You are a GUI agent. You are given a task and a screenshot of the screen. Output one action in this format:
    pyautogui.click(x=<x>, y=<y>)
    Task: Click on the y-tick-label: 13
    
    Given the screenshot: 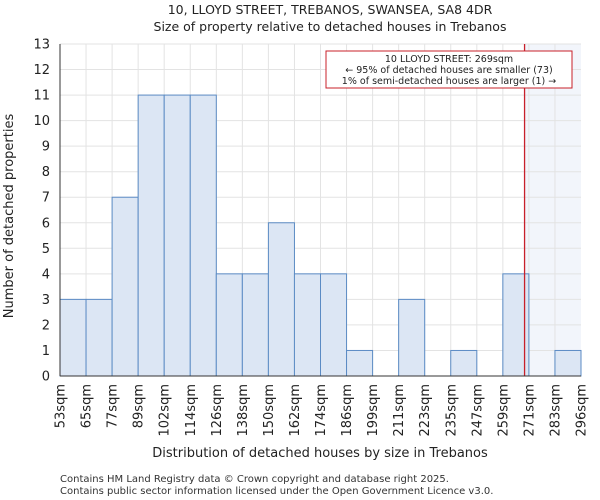 What is the action you would take?
    pyautogui.click(x=41, y=45)
    